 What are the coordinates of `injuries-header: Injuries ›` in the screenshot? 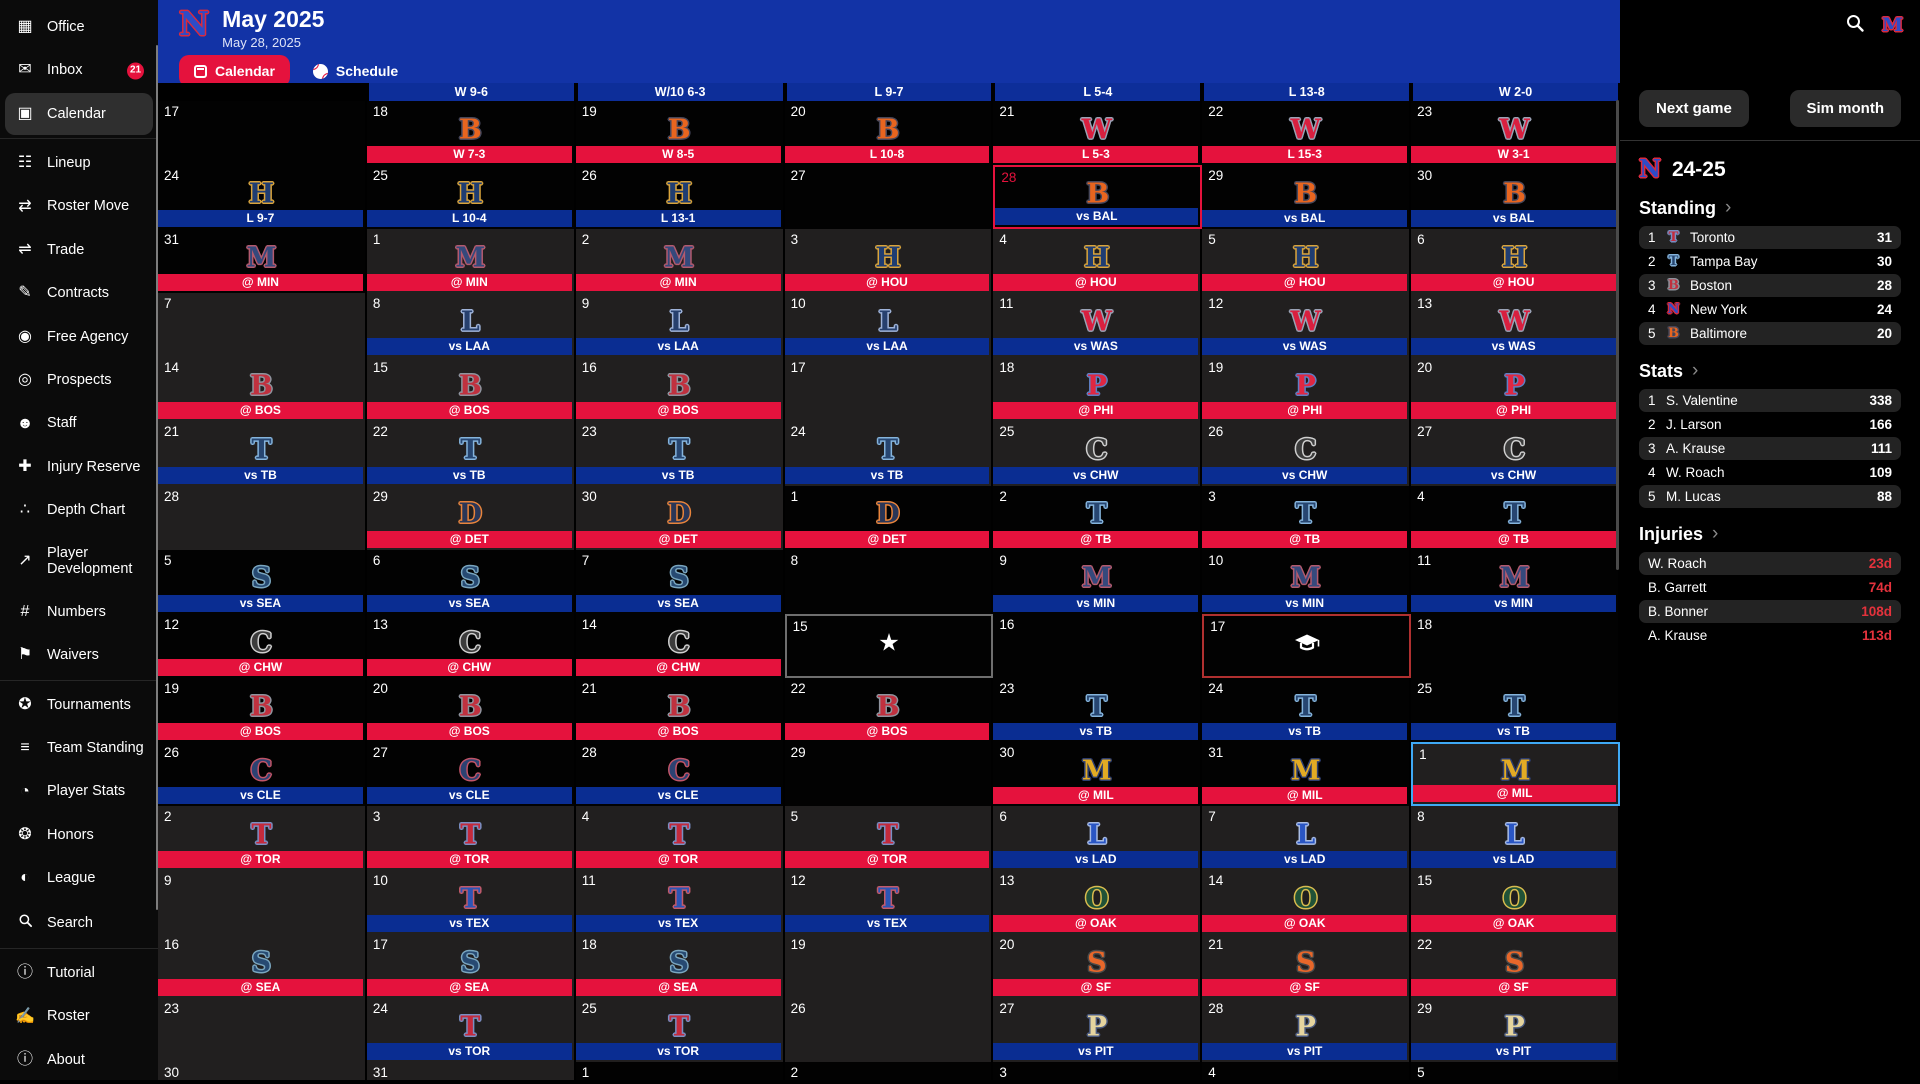 It's located at (1770, 534).